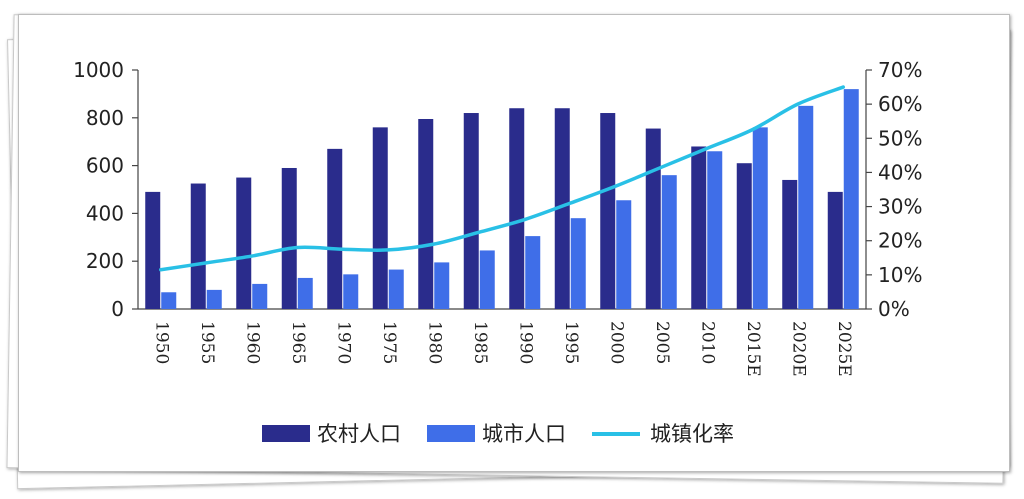 Image resolution: width=1024 pixels, height=499 pixels. Describe the element at coordinates (707, 342) in the screenshot. I see `x-tick-label: 2010` at that location.